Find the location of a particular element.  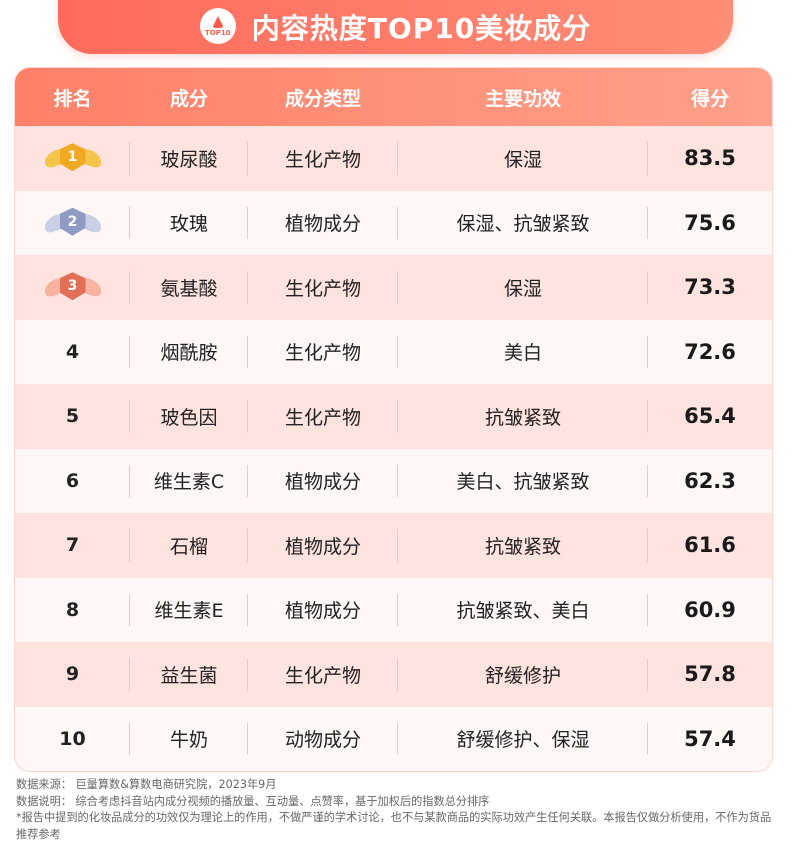

effect-cell-text: 抗皱紧致、美白 is located at coordinates (523, 611).